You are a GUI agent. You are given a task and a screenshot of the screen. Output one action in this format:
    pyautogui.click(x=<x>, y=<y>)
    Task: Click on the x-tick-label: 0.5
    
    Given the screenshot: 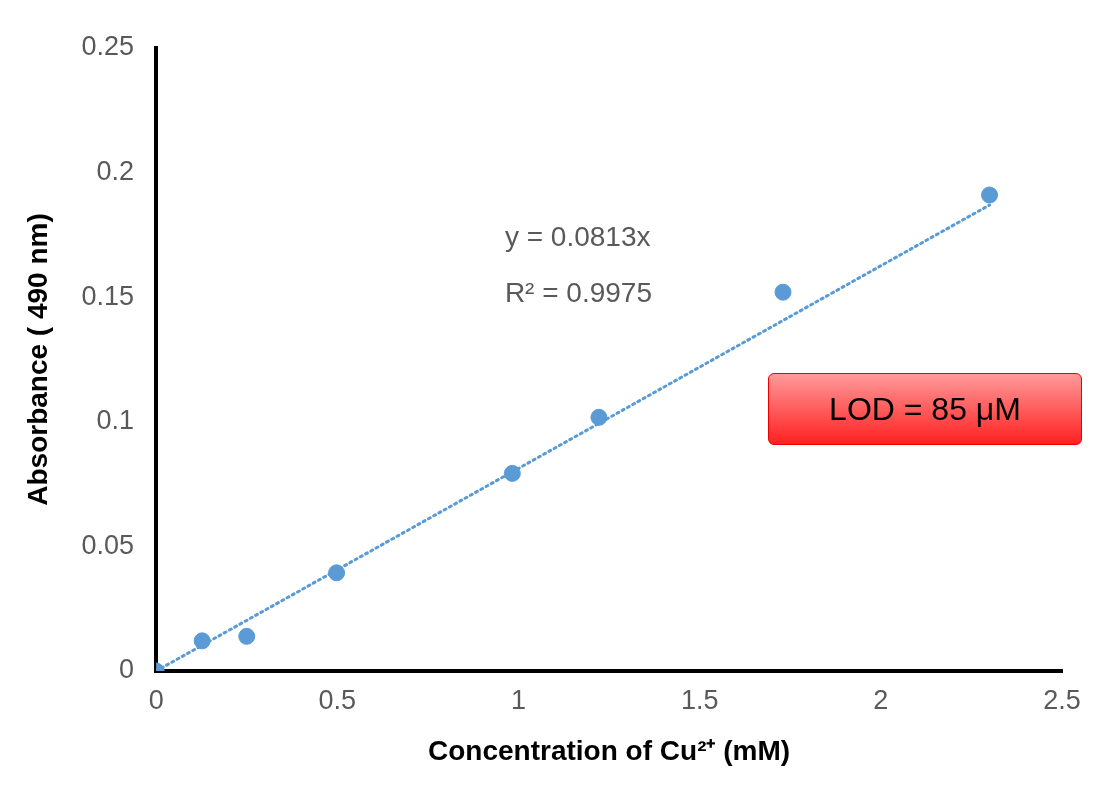 What is the action you would take?
    pyautogui.click(x=337, y=699)
    